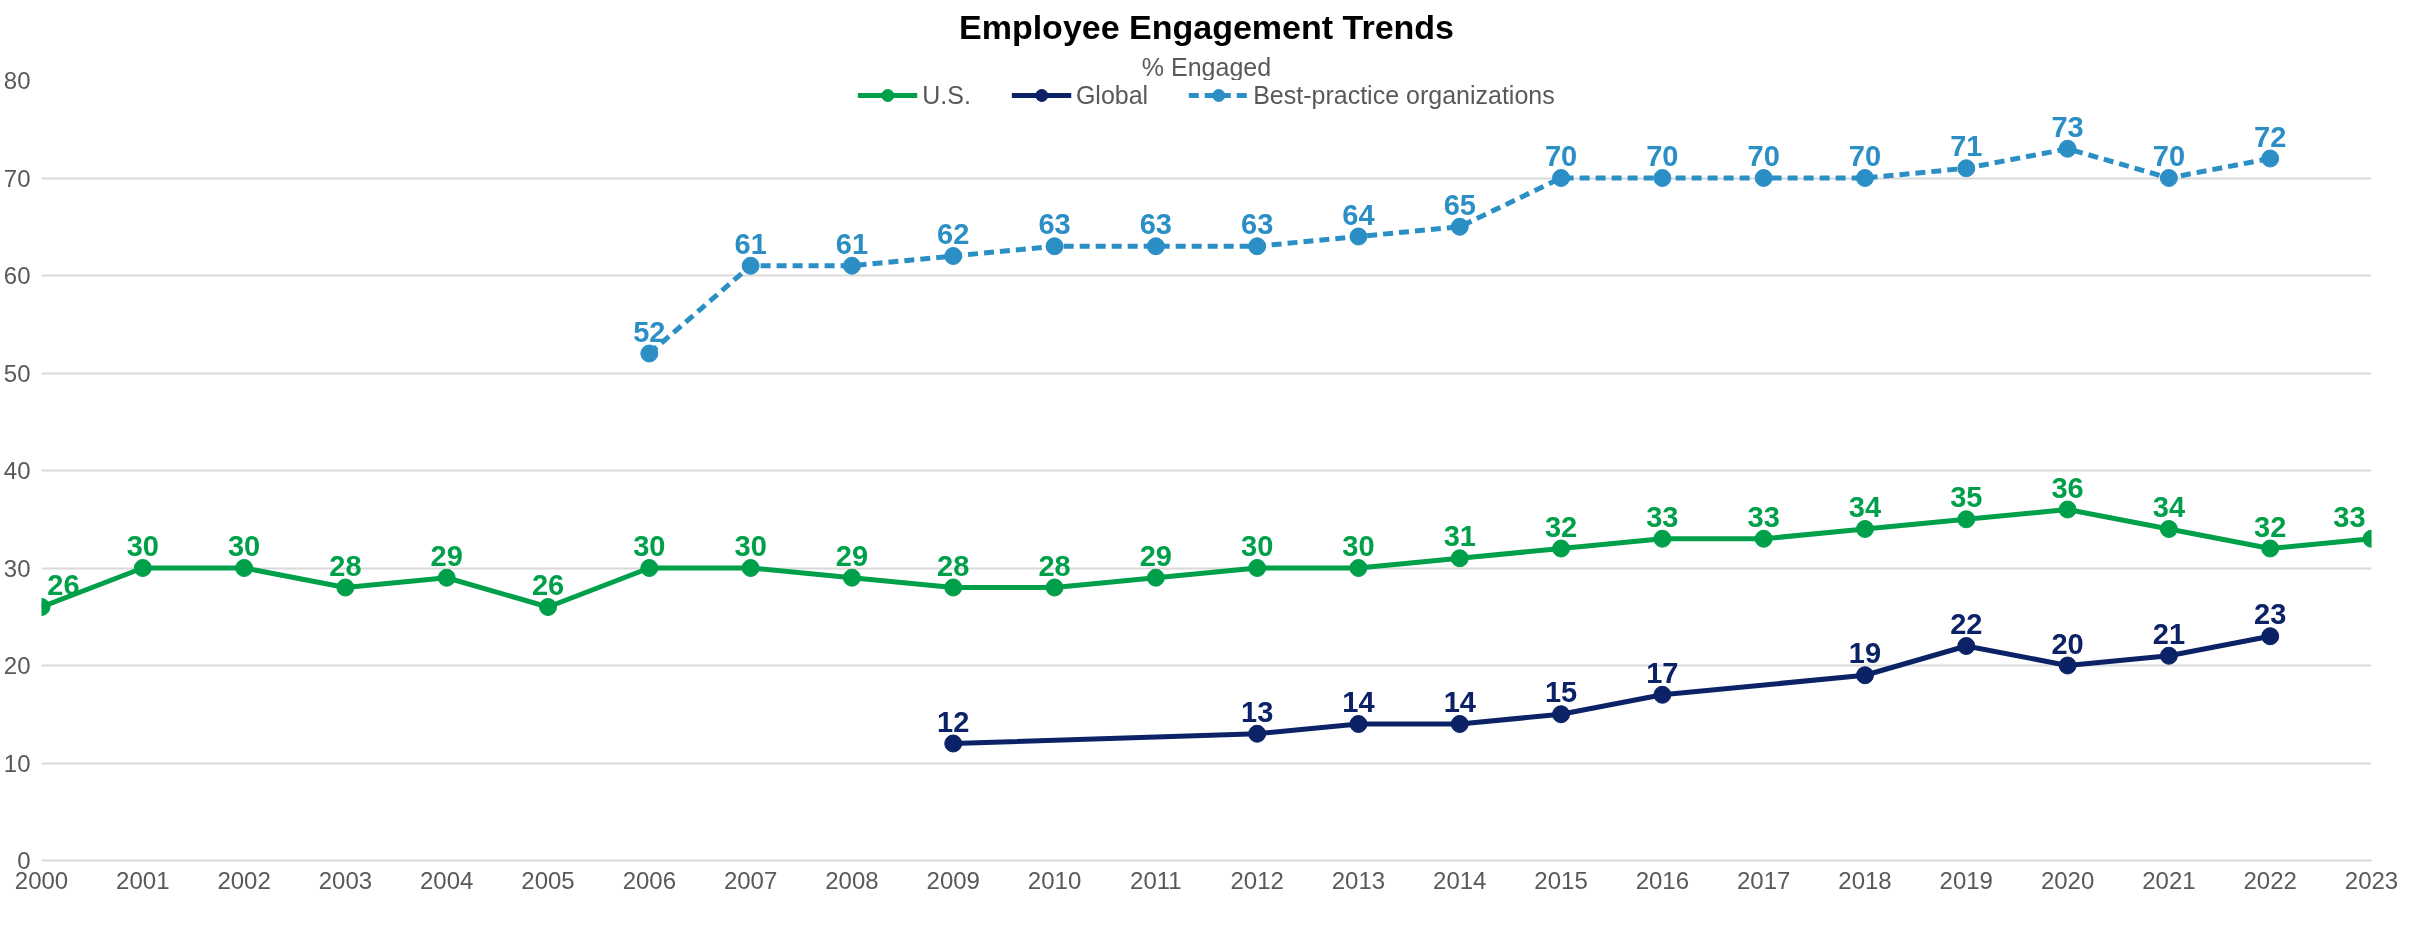 Image resolution: width=2427 pixels, height=950 pixels. Describe the element at coordinates (750, 880) in the screenshot. I see `x-tick-label: 2007` at that location.